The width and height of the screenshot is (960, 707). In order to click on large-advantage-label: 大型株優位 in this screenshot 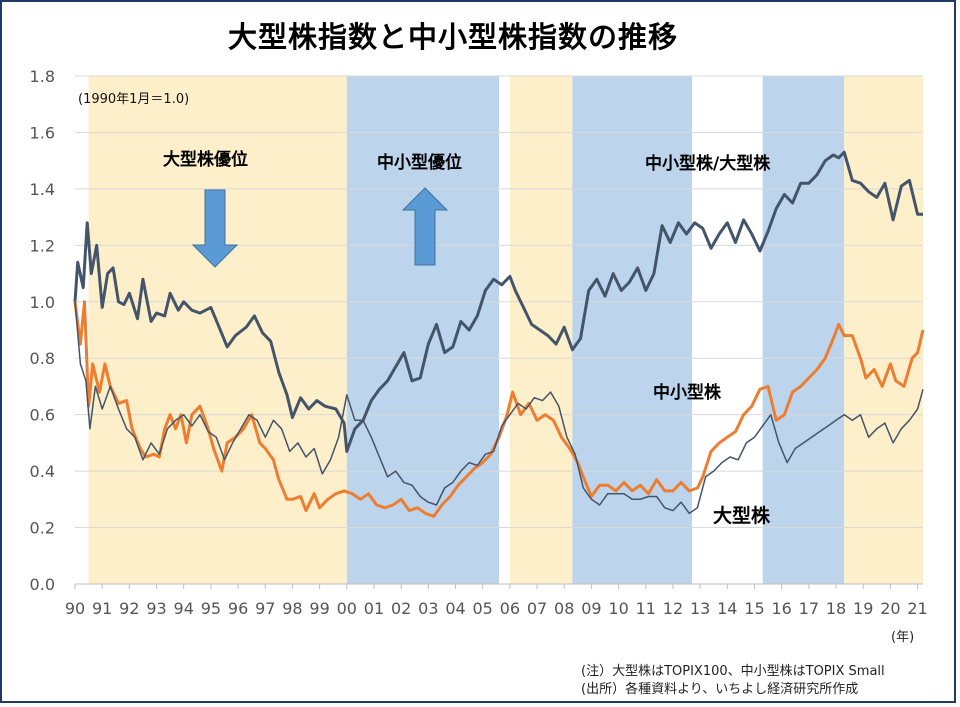, I will do `click(205, 159)`.